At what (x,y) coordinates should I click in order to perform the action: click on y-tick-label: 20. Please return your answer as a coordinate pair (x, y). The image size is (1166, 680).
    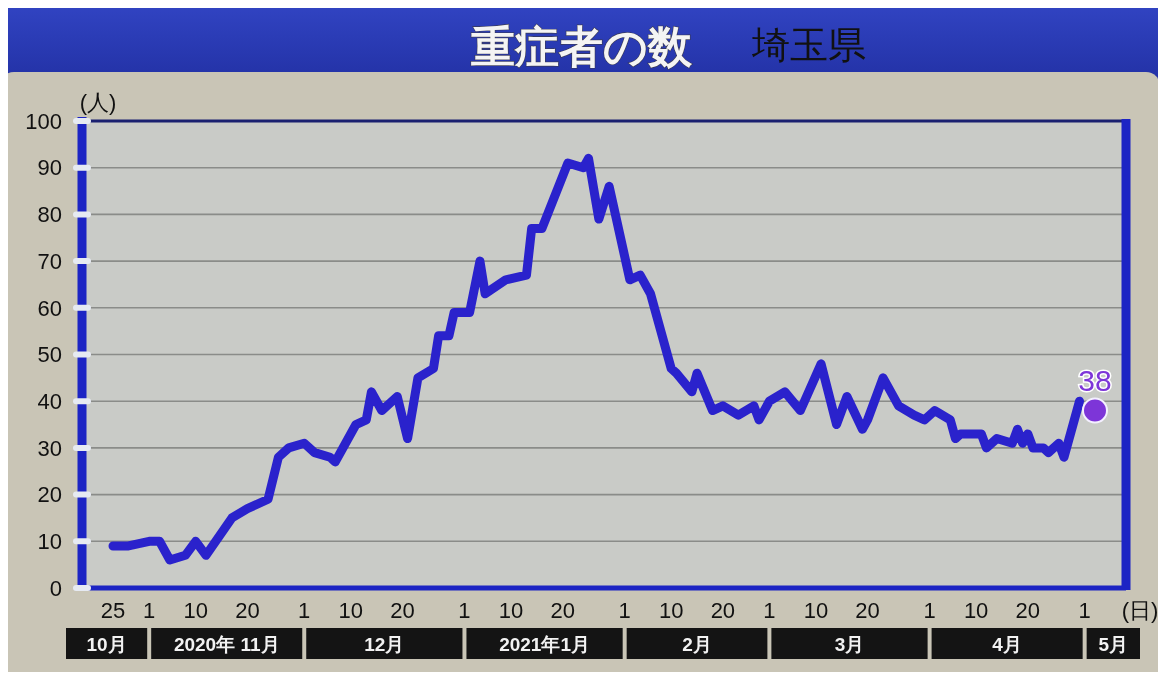
    Looking at the image, I should click on (49, 495).